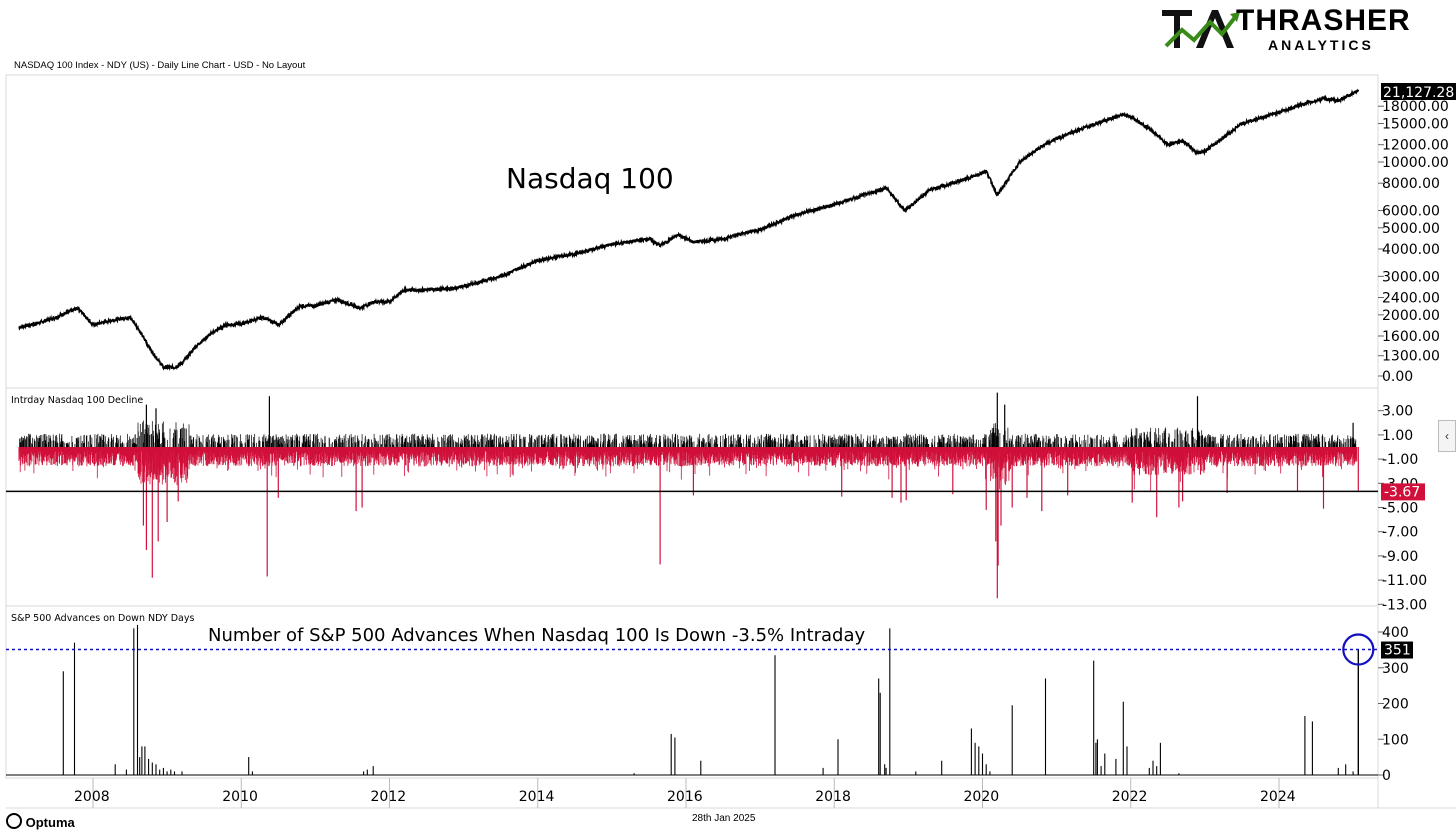 This screenshot has width=1456, height=836. Describe the element at coordinates (1397, 377) in the screenshot. I see `price-tick-label: 0.00` at that location.